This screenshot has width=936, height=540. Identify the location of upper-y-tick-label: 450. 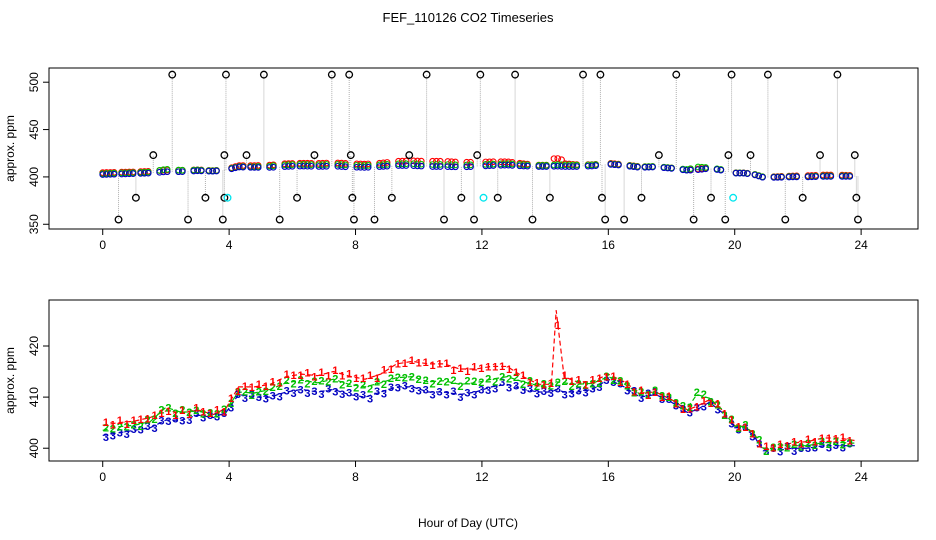
(34, 129).